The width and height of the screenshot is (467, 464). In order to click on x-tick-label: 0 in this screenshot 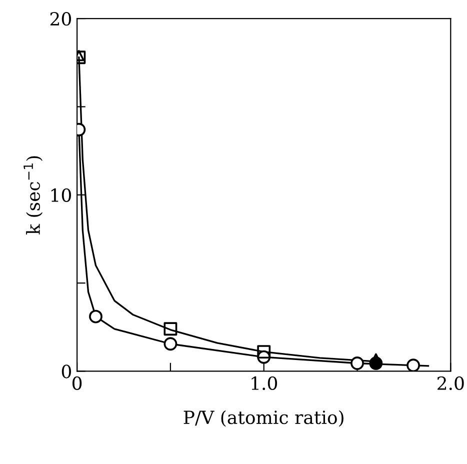, I will do `click(77, 383)`.